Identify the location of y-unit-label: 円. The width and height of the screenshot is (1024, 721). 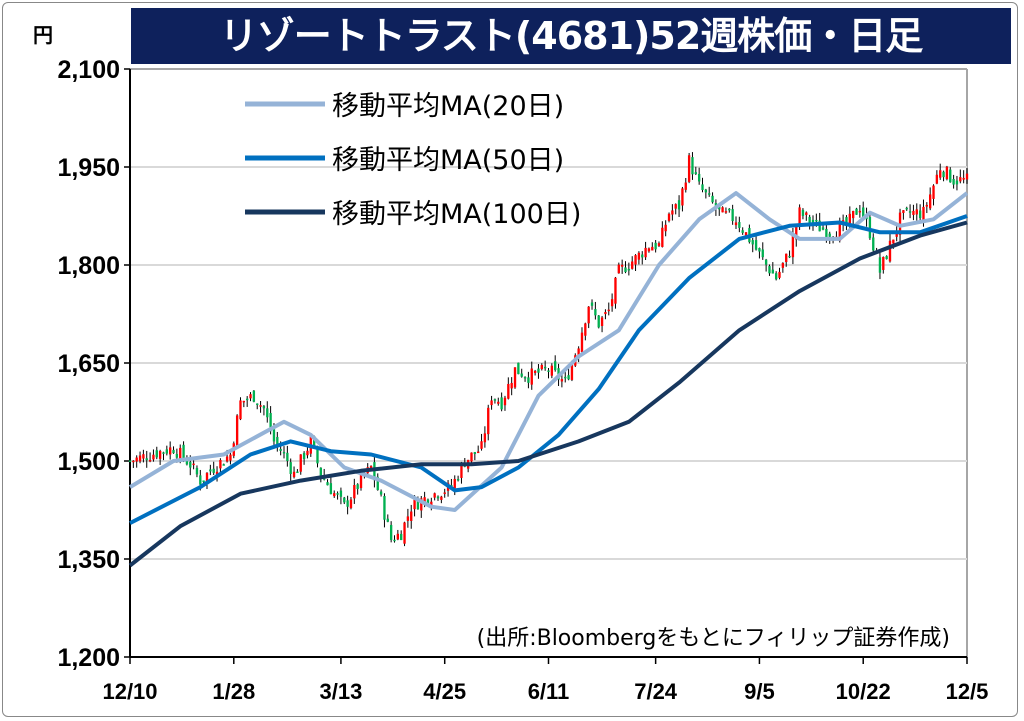
(43, 35).